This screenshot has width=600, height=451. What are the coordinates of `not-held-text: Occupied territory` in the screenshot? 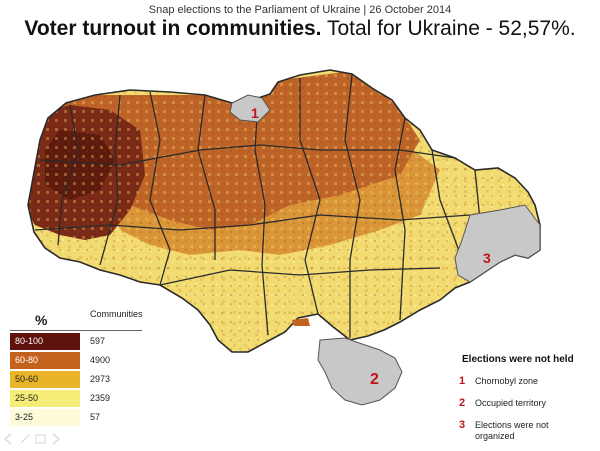 It's located at (511, 403).